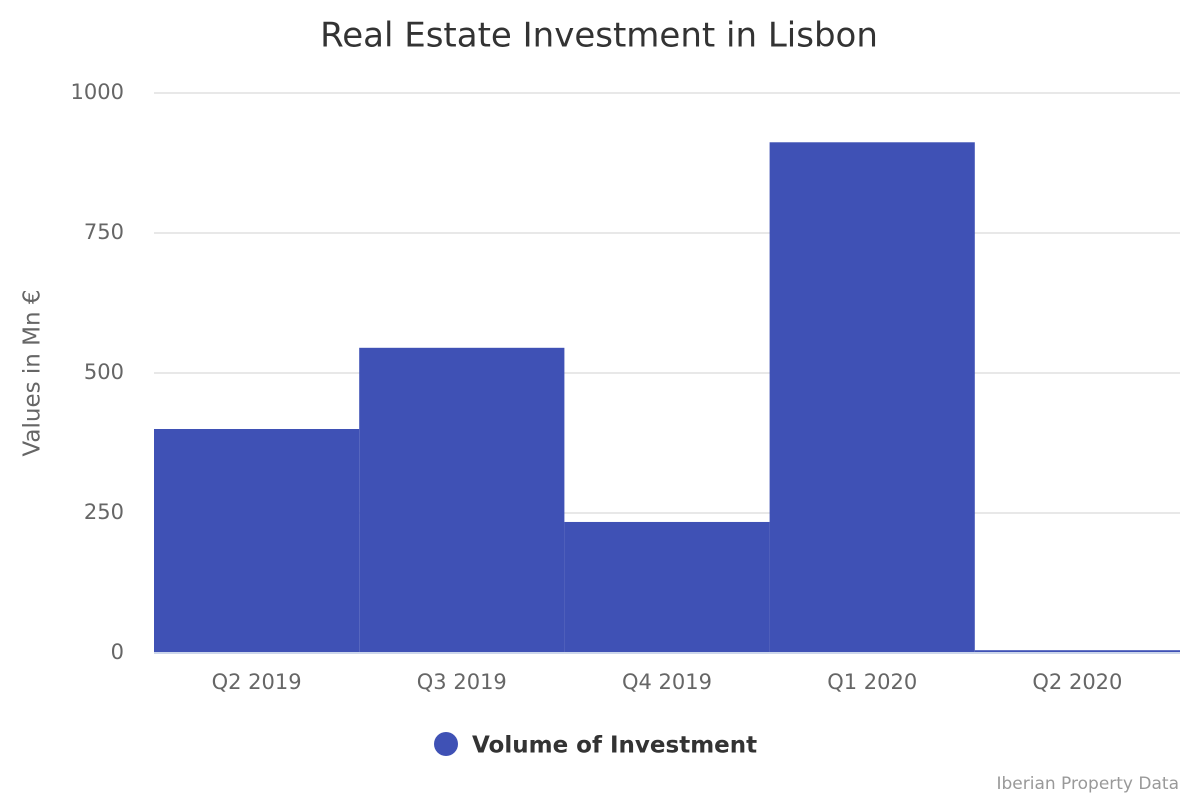 This screenshot has width=1200, height=800. What do you see at coordinates (104, 372) in the screenshot?
I see `y-tick-label: 500` at bounding box center [104, 372].